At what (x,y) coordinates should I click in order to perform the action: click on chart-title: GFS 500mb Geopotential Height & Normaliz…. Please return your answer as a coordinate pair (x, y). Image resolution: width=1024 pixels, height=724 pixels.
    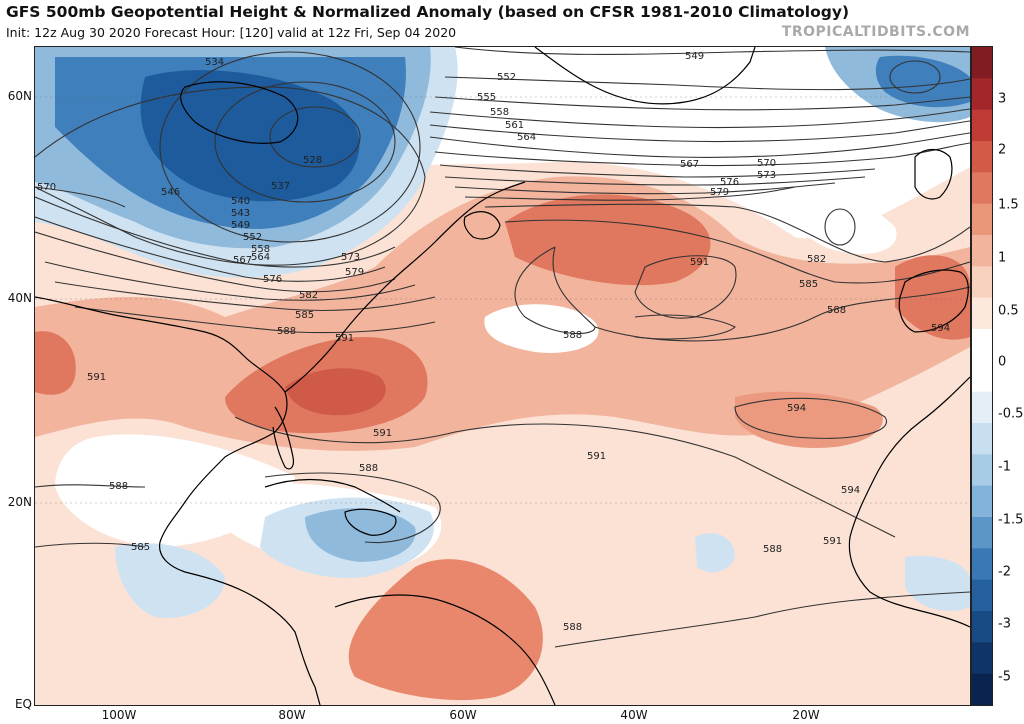
    Looking at the image, I should click on (428, 12).